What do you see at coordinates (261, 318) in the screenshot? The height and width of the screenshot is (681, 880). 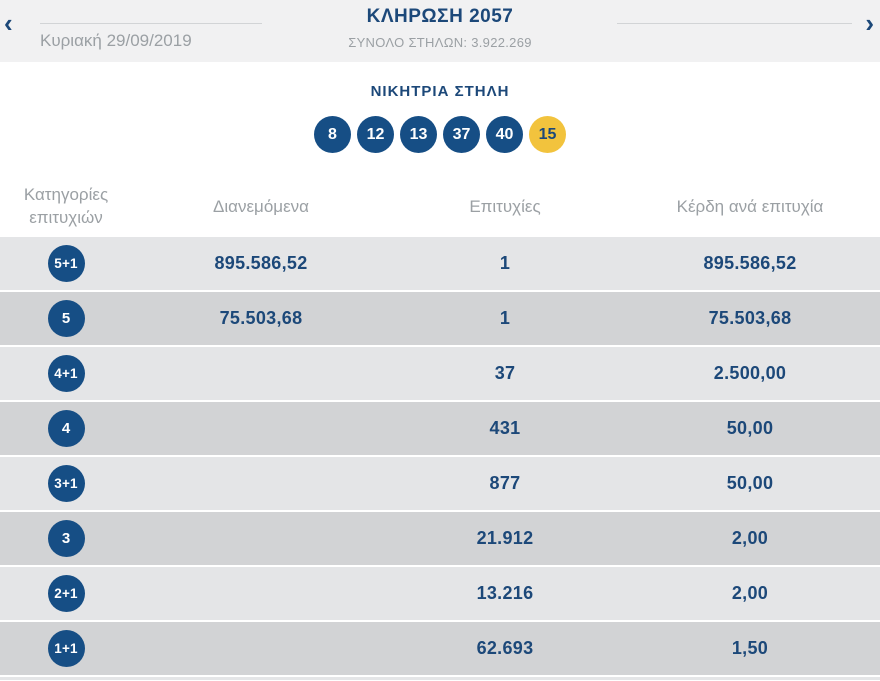 I see `distributed-cell: 75.503,68` at bounding box center [261, 318].